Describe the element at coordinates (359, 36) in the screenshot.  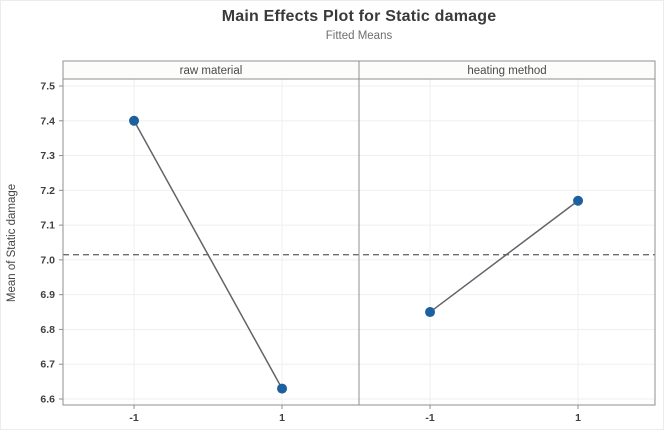
I see `chart-subtitle: Fitted Means` at that location.